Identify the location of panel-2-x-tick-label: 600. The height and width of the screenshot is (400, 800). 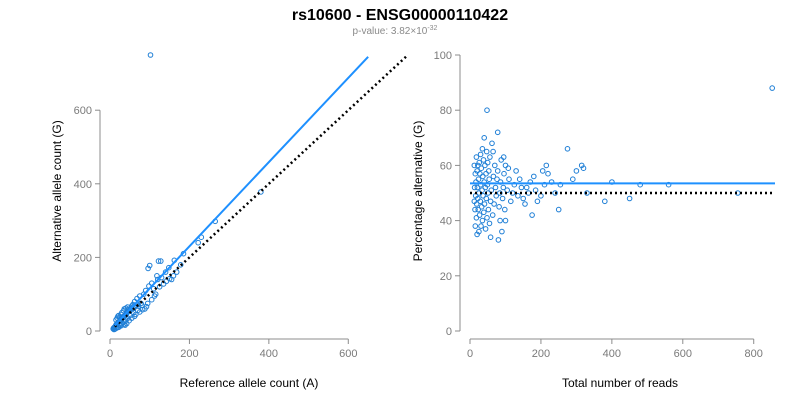
(683, 354).